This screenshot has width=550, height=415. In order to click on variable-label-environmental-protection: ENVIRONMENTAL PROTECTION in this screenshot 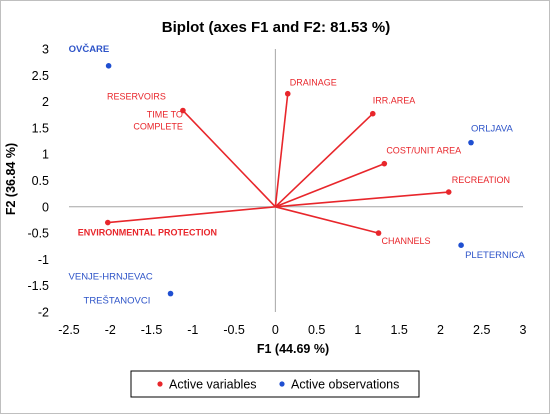, I will do `click(147, 233)`.